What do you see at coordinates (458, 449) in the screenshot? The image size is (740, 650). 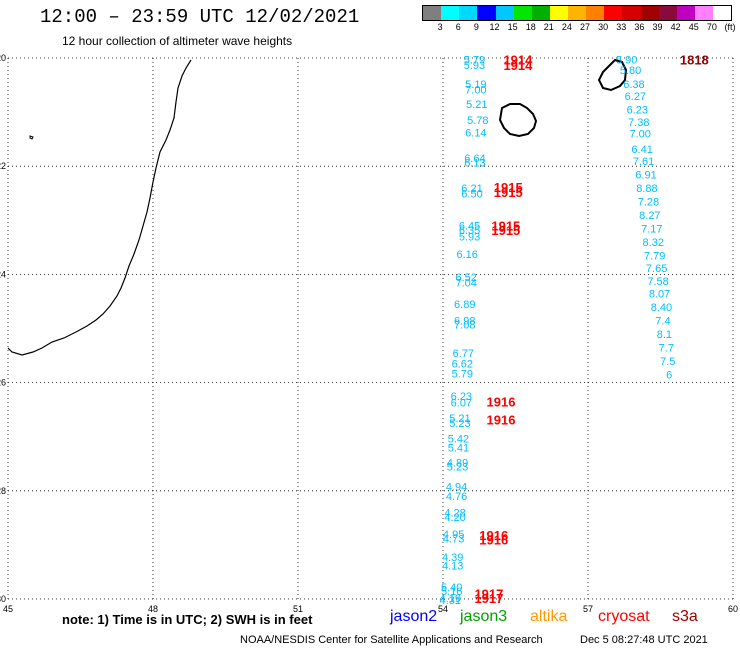 I see `wave-height-label: 5.41` at bounding box center [458, 449].